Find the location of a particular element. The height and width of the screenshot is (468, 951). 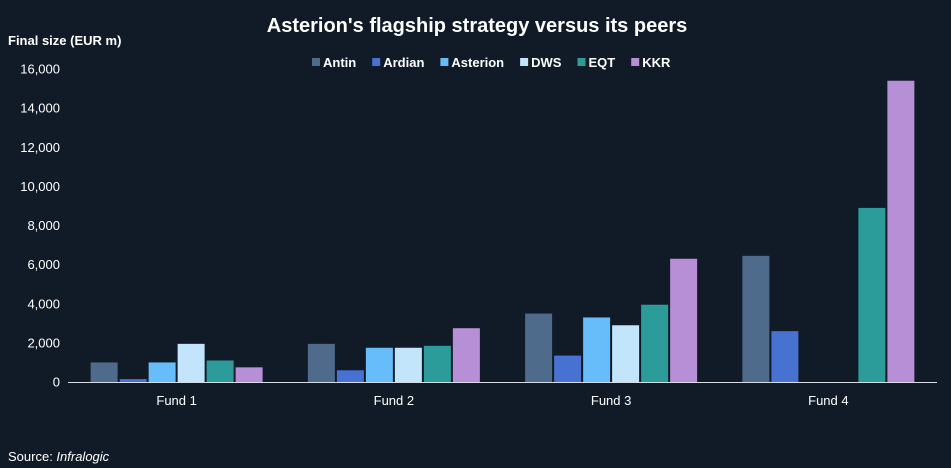

x-tick-label: Fund 4 is located at coordinates (828, 400).